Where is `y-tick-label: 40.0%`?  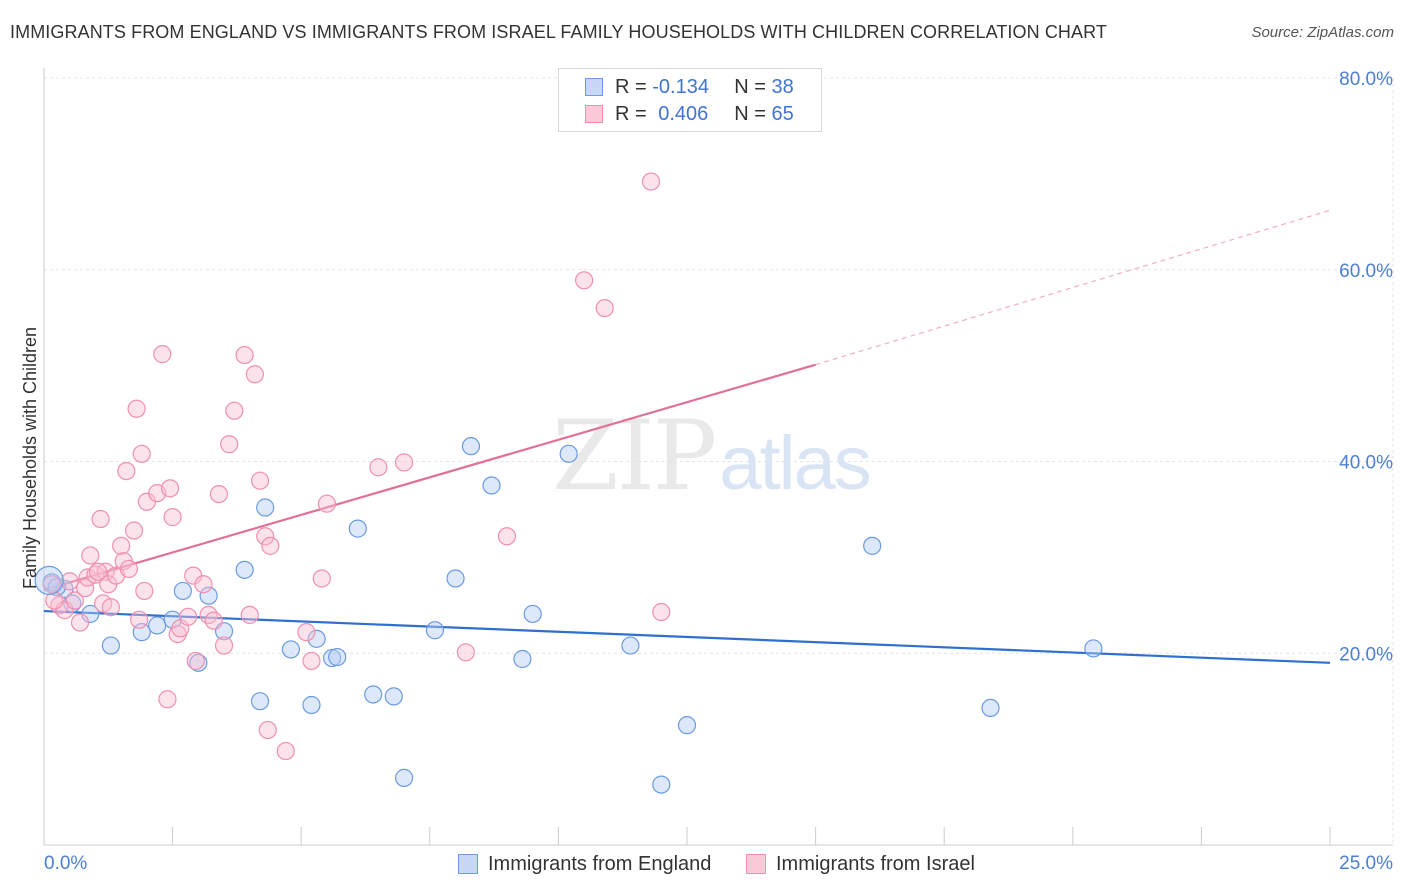 y-tick-label: 40.0% is located at coordinates (1366, 463).